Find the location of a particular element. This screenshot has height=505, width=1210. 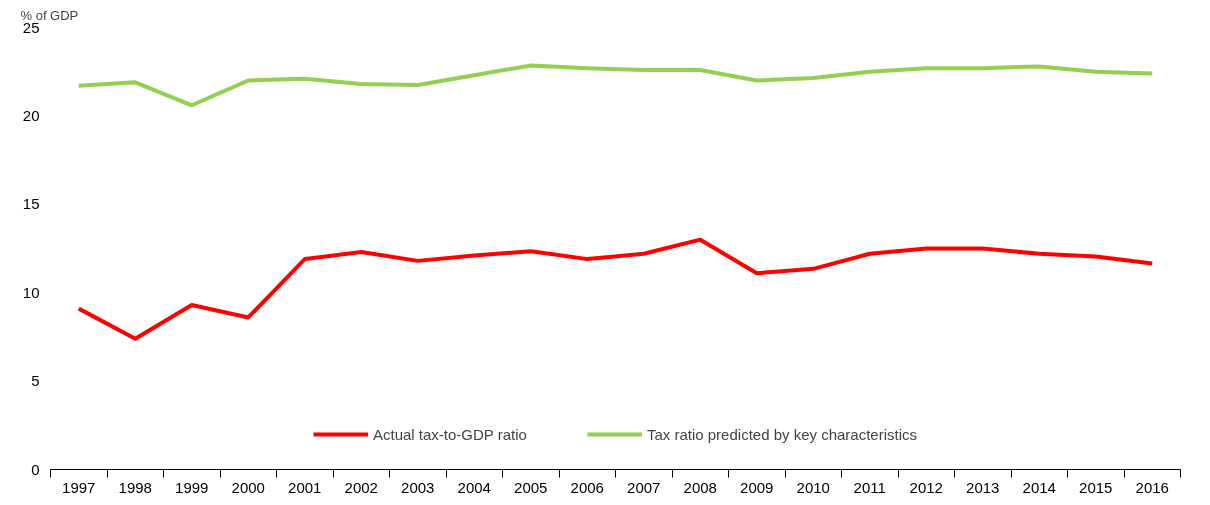

line-series is located at coordinates (615, 85).